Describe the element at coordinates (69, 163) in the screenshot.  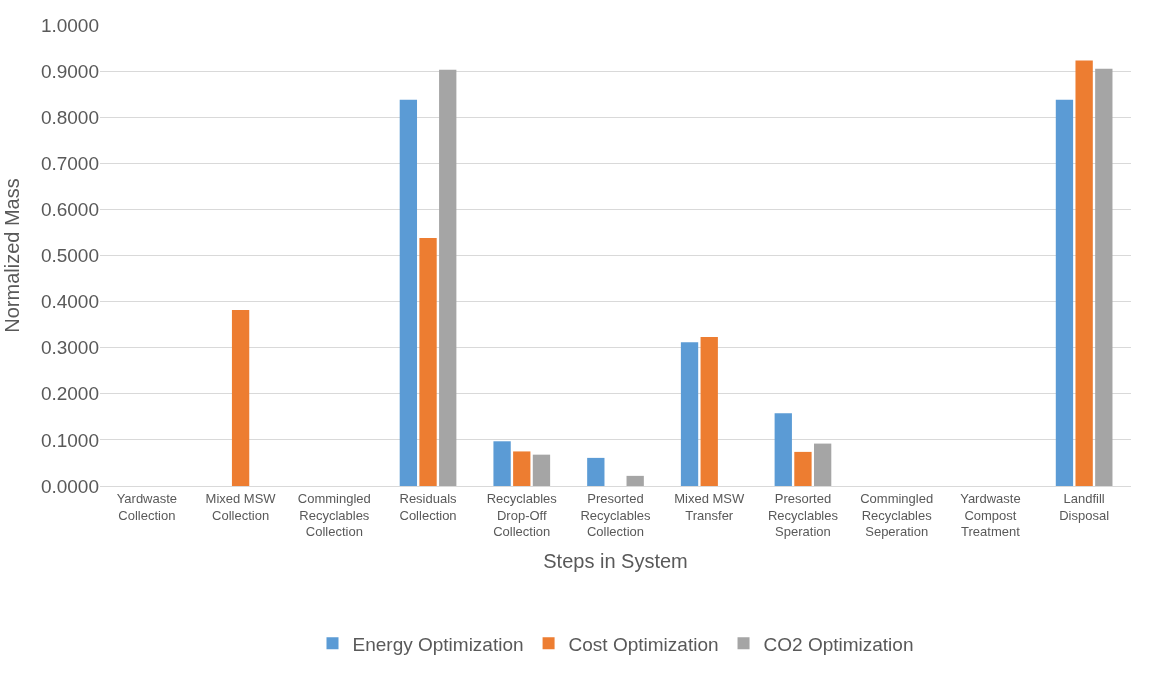
I see `y-tick-label: 0.7000` at that location.